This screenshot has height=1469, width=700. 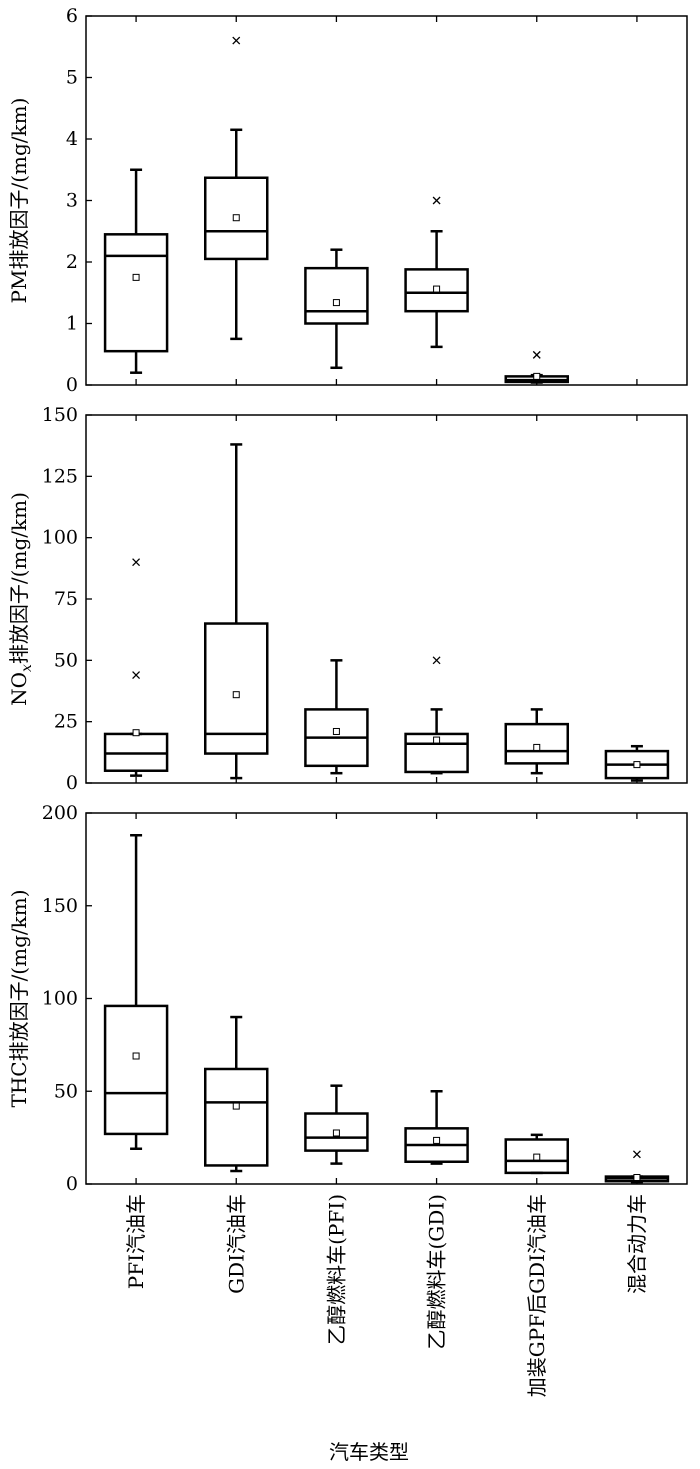 What do you see at coordinates (60, 476) in the screenshot?
I see `y-tick-label-1-5: 125` at bounding box center [60, 476].